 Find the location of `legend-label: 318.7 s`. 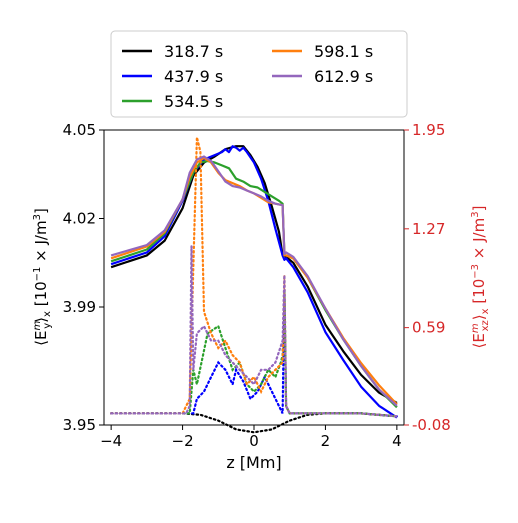

legend-label: 318.7 s is located at coordinates (193, 51).